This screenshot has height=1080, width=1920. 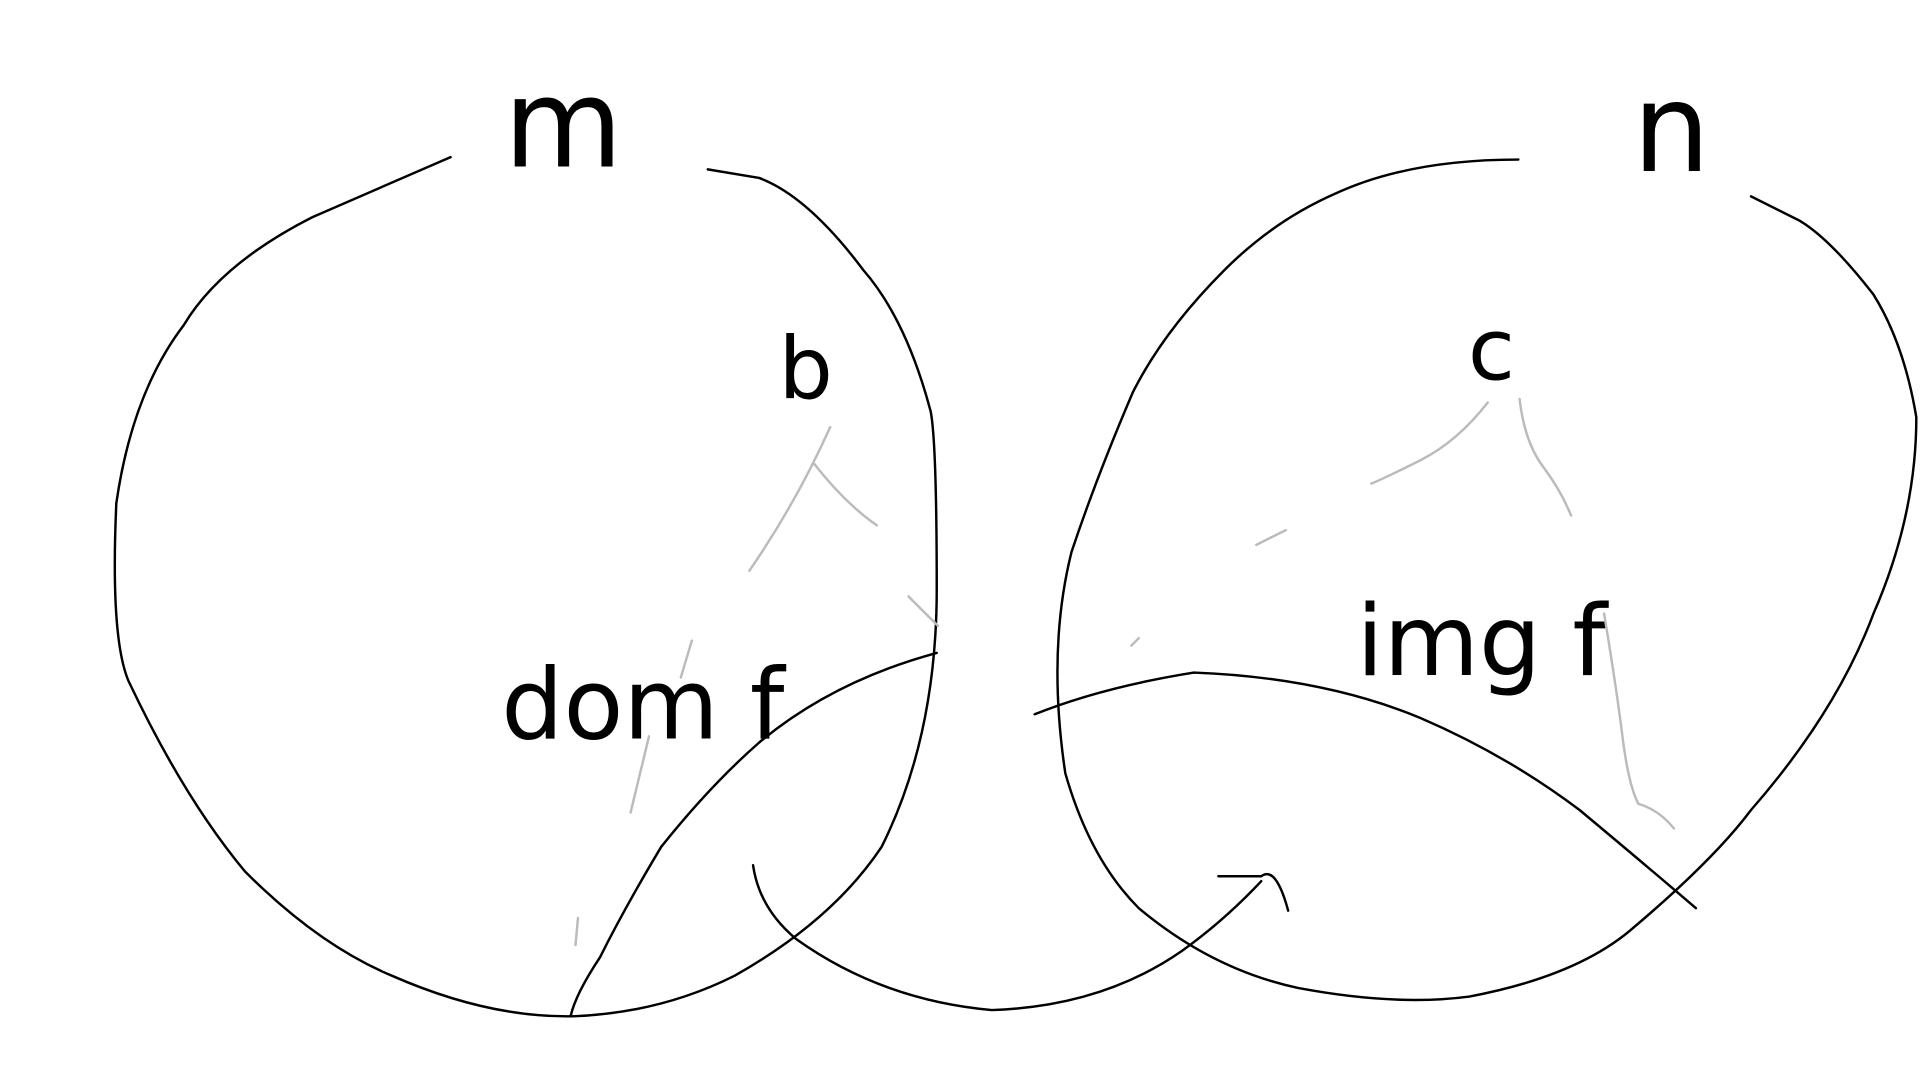 I want to click on element-label: c, so click(x=1491, y=350).